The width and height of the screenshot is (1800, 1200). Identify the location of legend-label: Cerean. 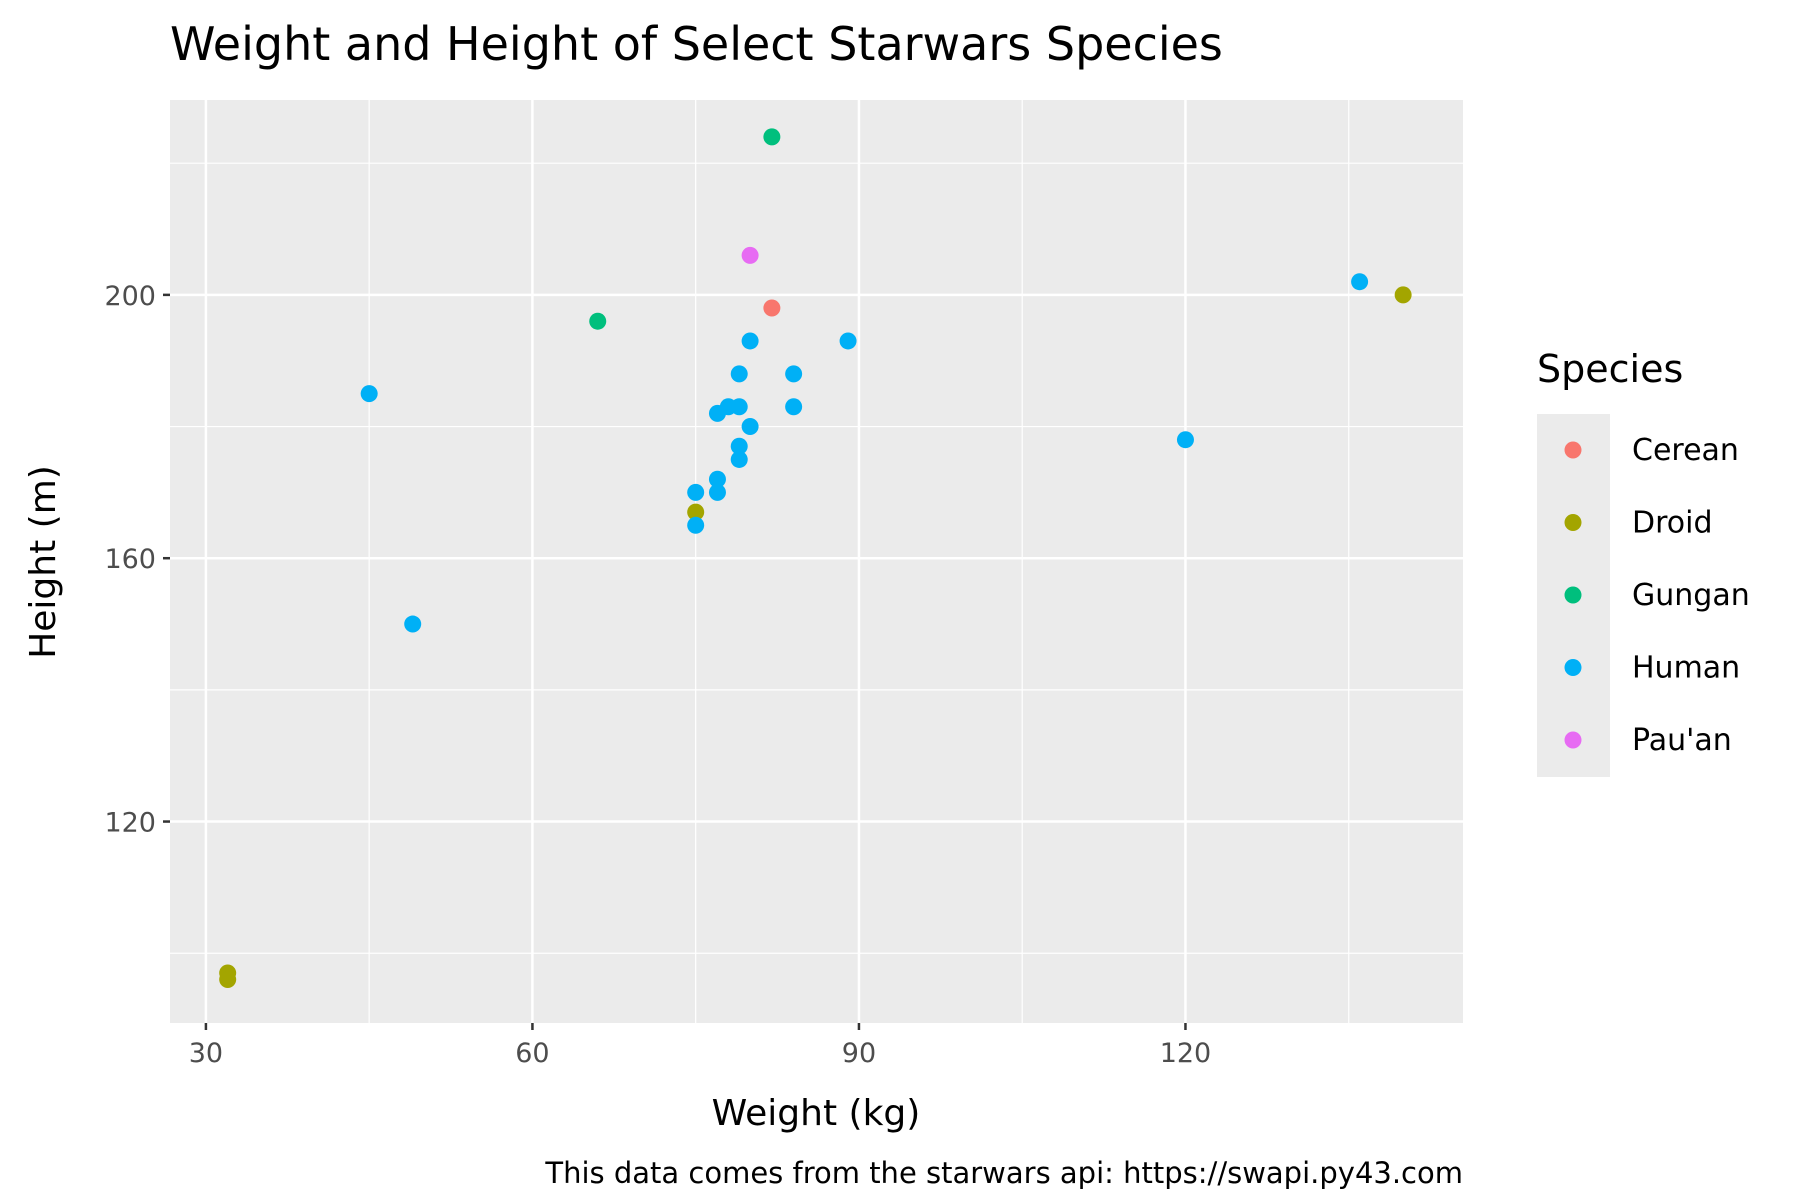
(1685, 450).